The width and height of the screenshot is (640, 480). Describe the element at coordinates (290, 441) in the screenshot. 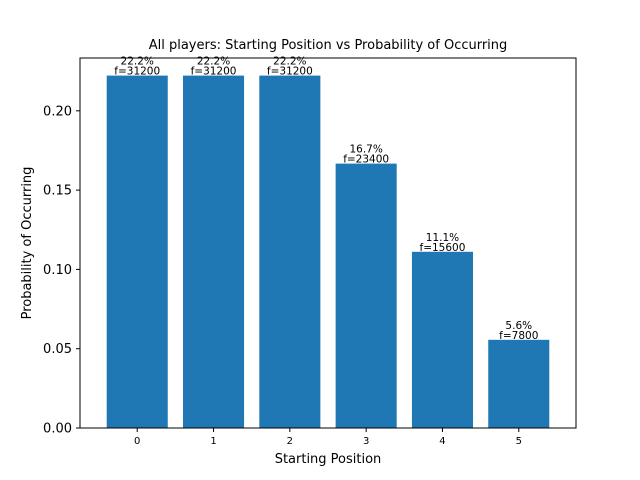

I see `x-tick-label-2: 2` at that location.